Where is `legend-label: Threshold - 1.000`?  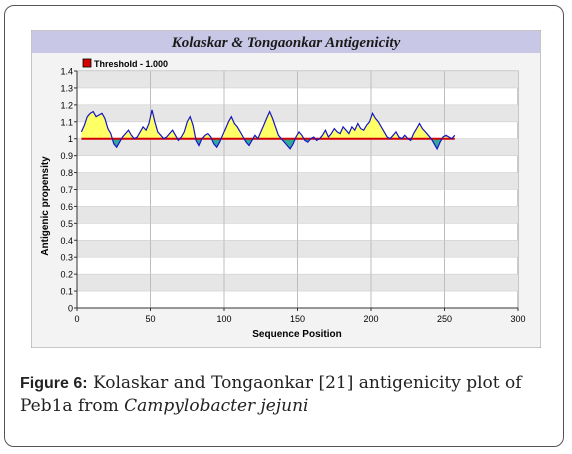
legend-label: Threshold - 1.000 is located at coordinates (131, 64).